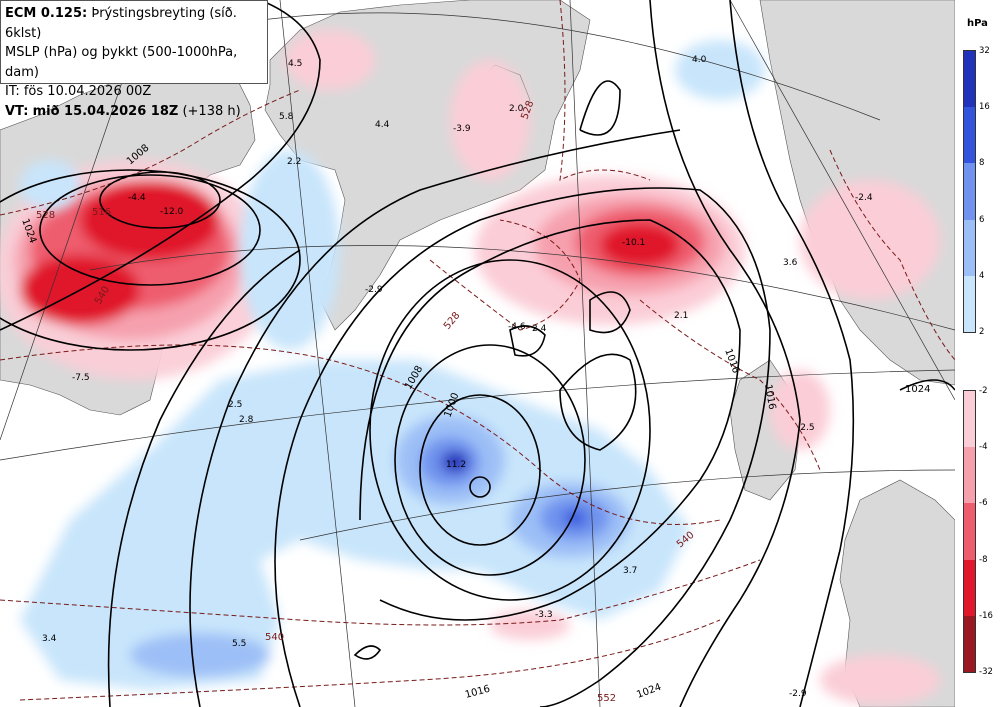 Image resolution: width=1000 pixels, height=707 pixels. I want to click on valid-time: mið 15.04.2026 18Z, so click(105, 111).